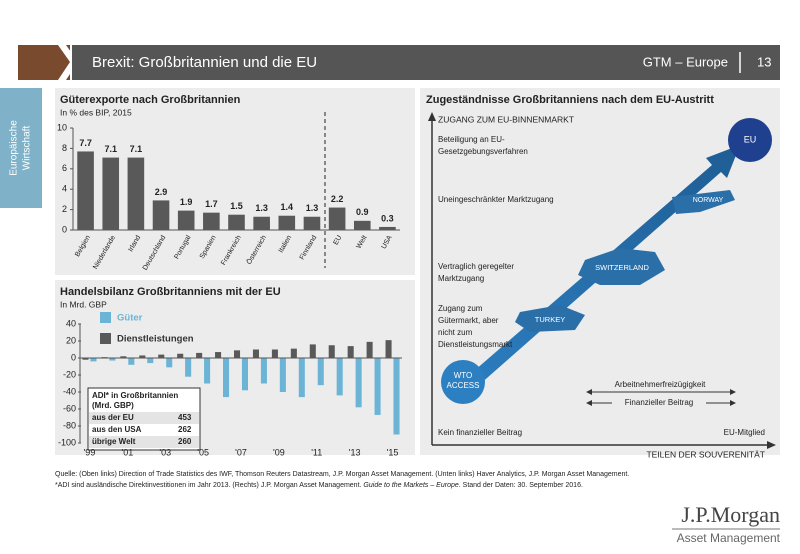  What do you see at coordinates (496, 199) in the screenshot?
I see `level-label: Uneingeschränkter Marktzugang` at bounding box center [496, 199].